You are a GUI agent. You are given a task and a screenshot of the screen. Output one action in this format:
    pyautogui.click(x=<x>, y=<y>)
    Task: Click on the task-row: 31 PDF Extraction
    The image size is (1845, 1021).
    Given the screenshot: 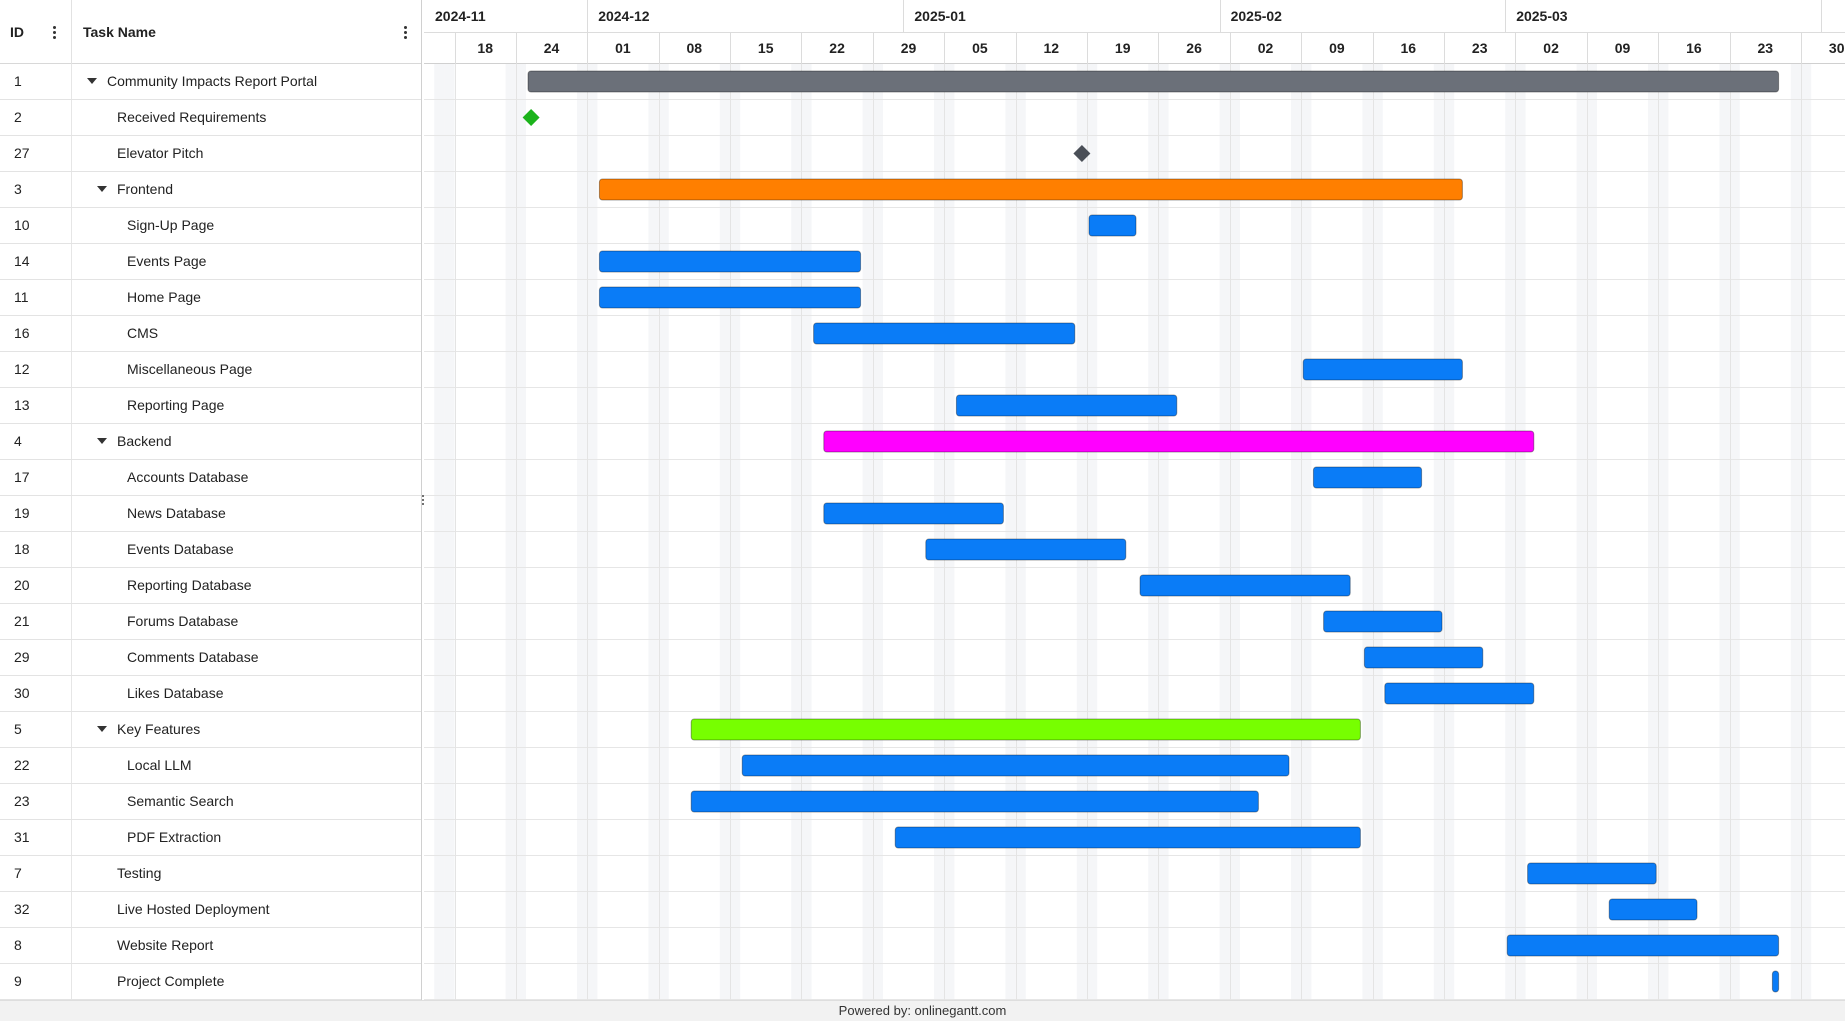 What is the action you would take?
    pyautogui.click(x=210, y=838)
    